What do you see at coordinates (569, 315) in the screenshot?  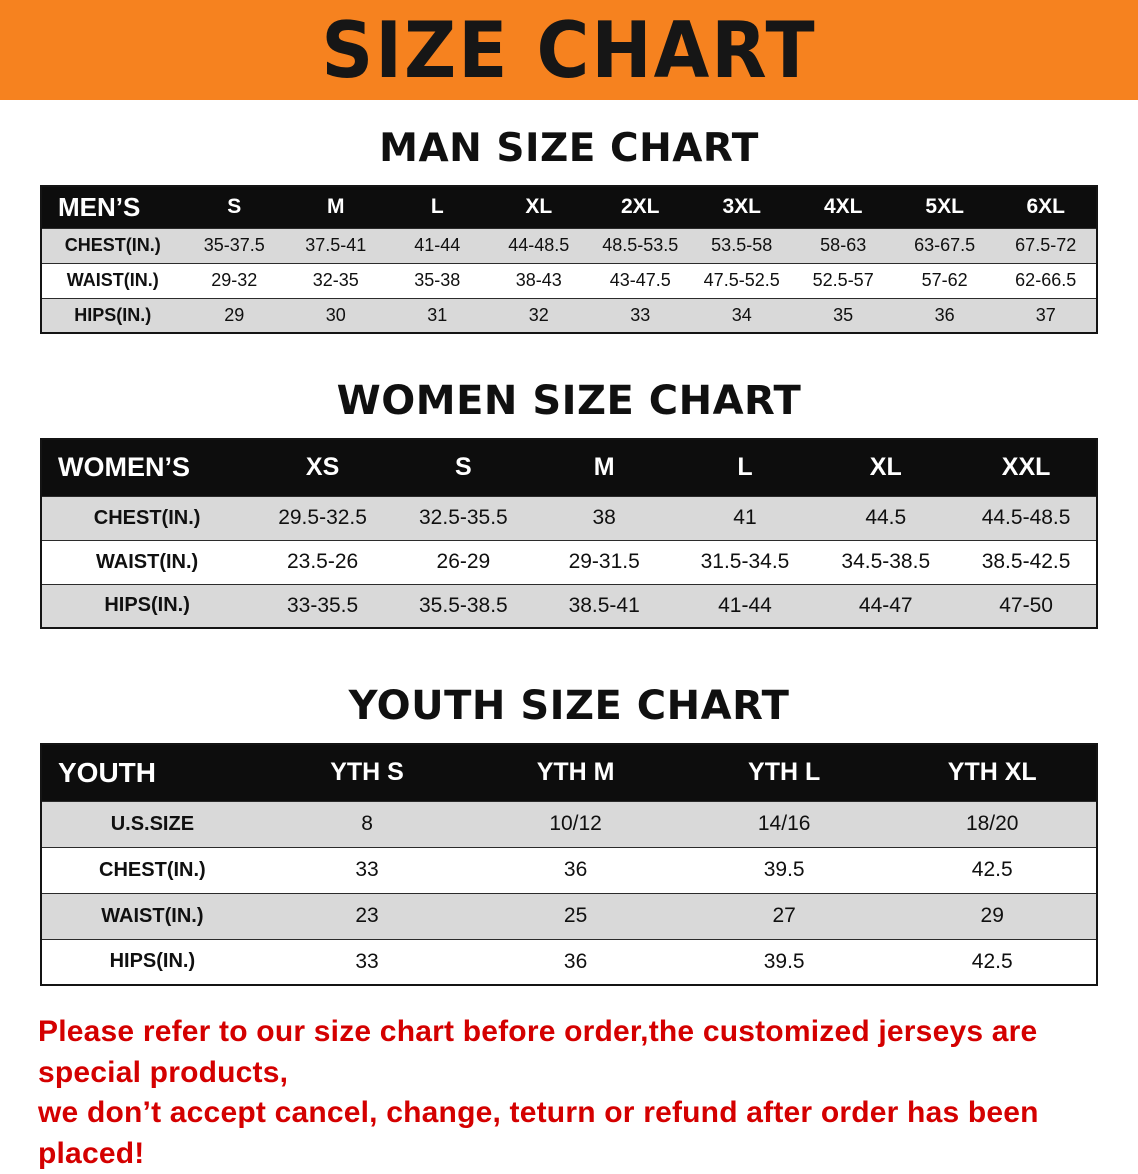 I see `table-row: HIPS(IN.) 29 30 31 32 33 34 35 36 37` at bounding box center [569, 315].